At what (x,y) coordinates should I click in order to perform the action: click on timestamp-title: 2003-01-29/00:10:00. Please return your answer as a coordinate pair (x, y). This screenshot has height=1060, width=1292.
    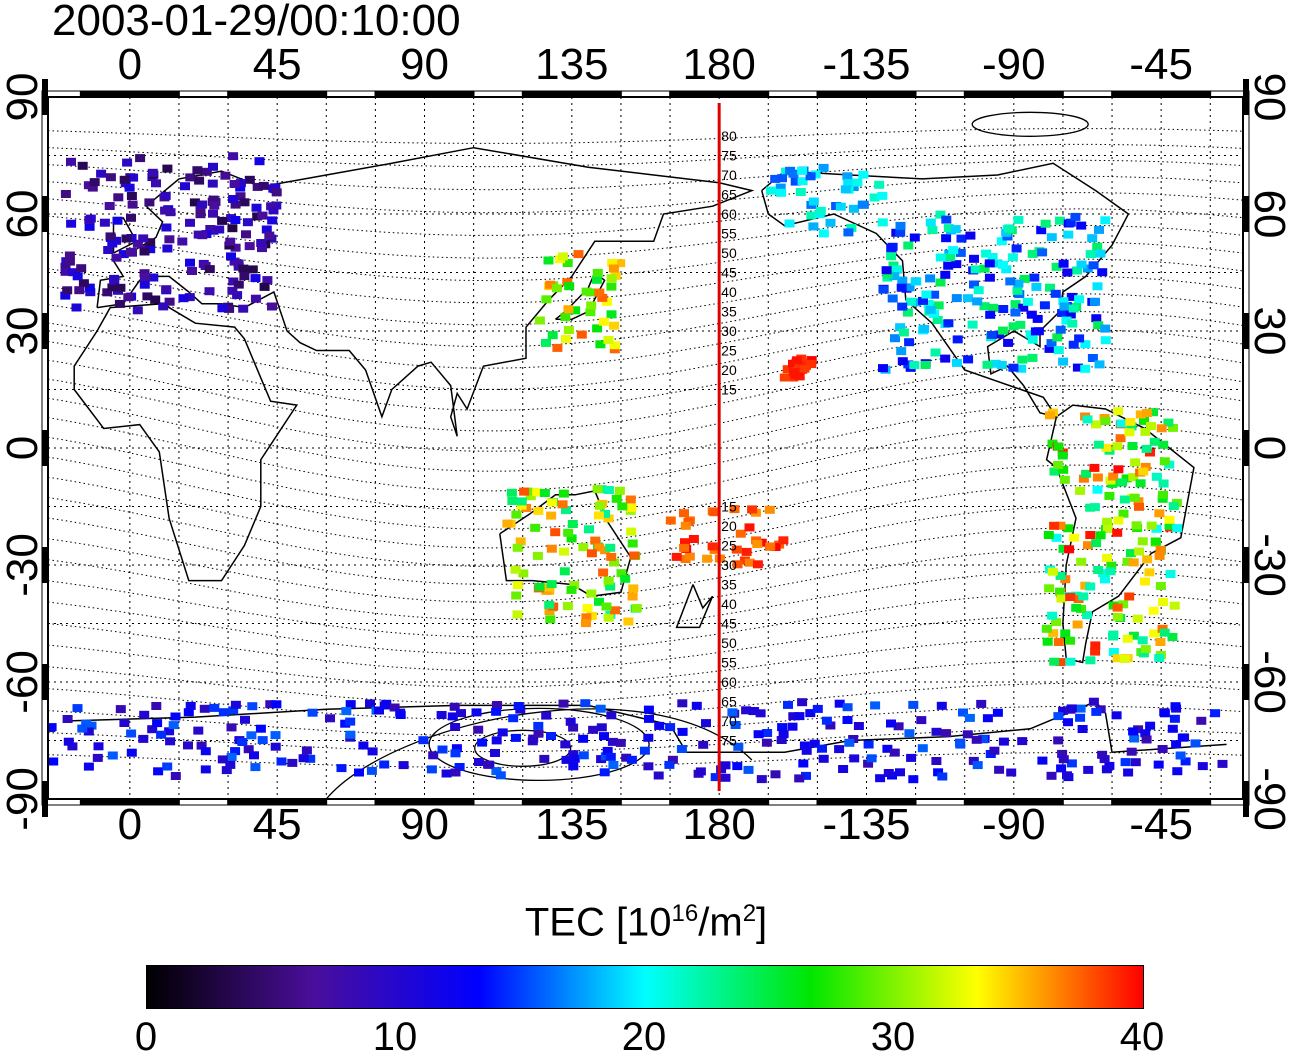
    Looking at the image, I should click on (256, 22).